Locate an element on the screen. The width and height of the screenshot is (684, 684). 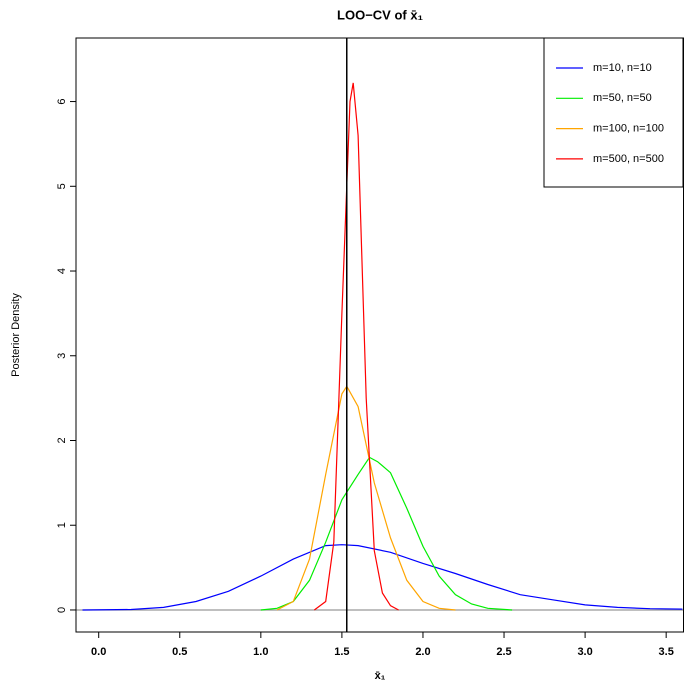
x-tick-label: 2.5 is located at coordinates (503, 652).